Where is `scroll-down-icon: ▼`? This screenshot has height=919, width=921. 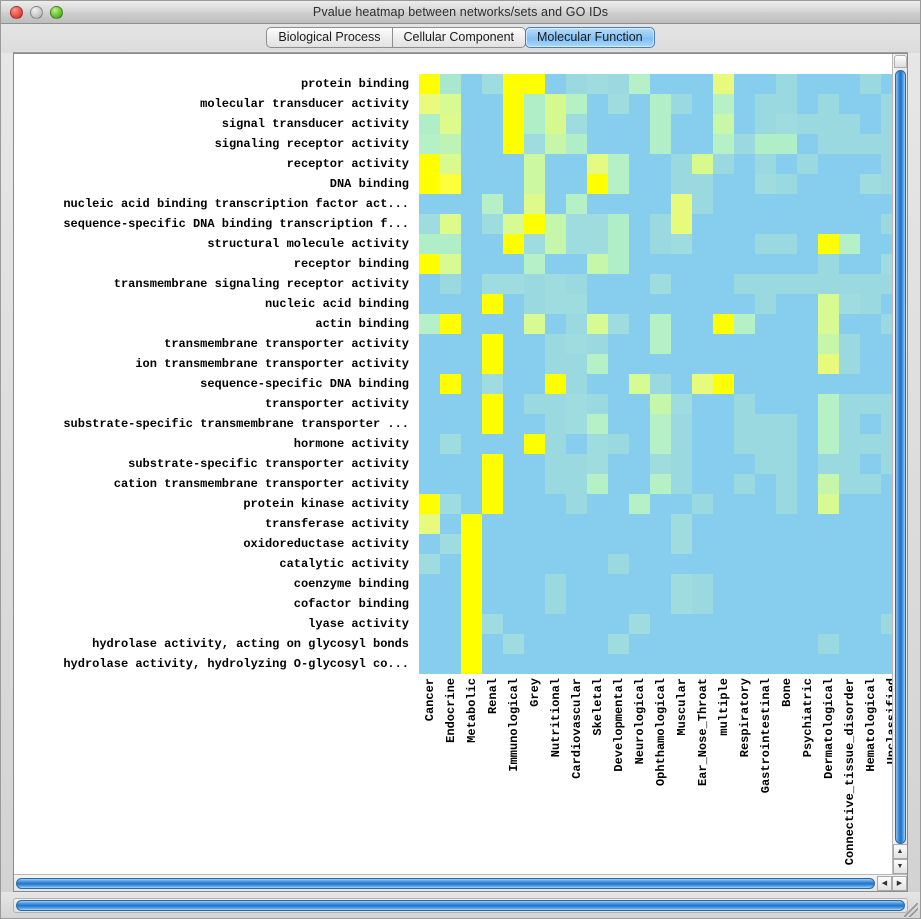
scroll-down-icon: ▼ is located at coordinates (899, 866).